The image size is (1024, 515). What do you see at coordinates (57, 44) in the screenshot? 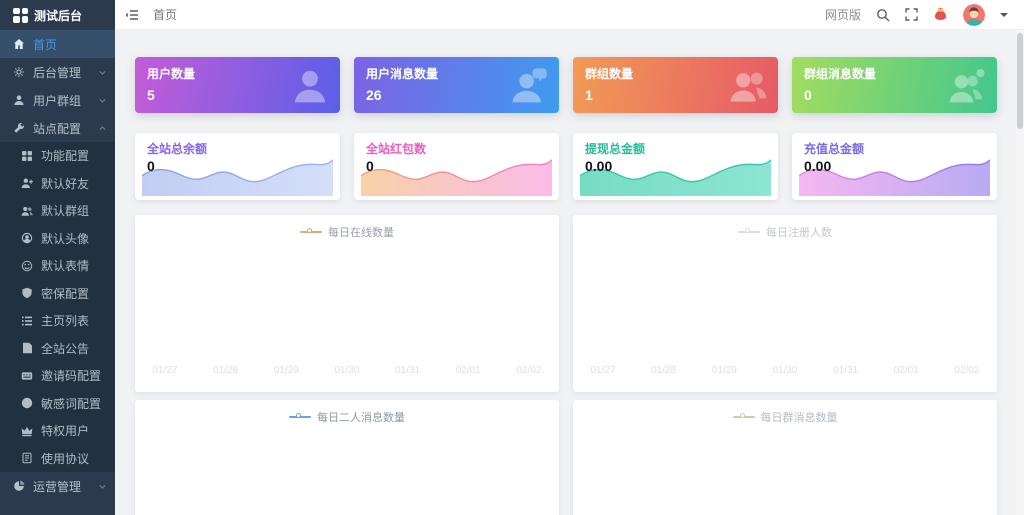
I see `sidebar-item-home: 首页` at bounding box center [57, 44].